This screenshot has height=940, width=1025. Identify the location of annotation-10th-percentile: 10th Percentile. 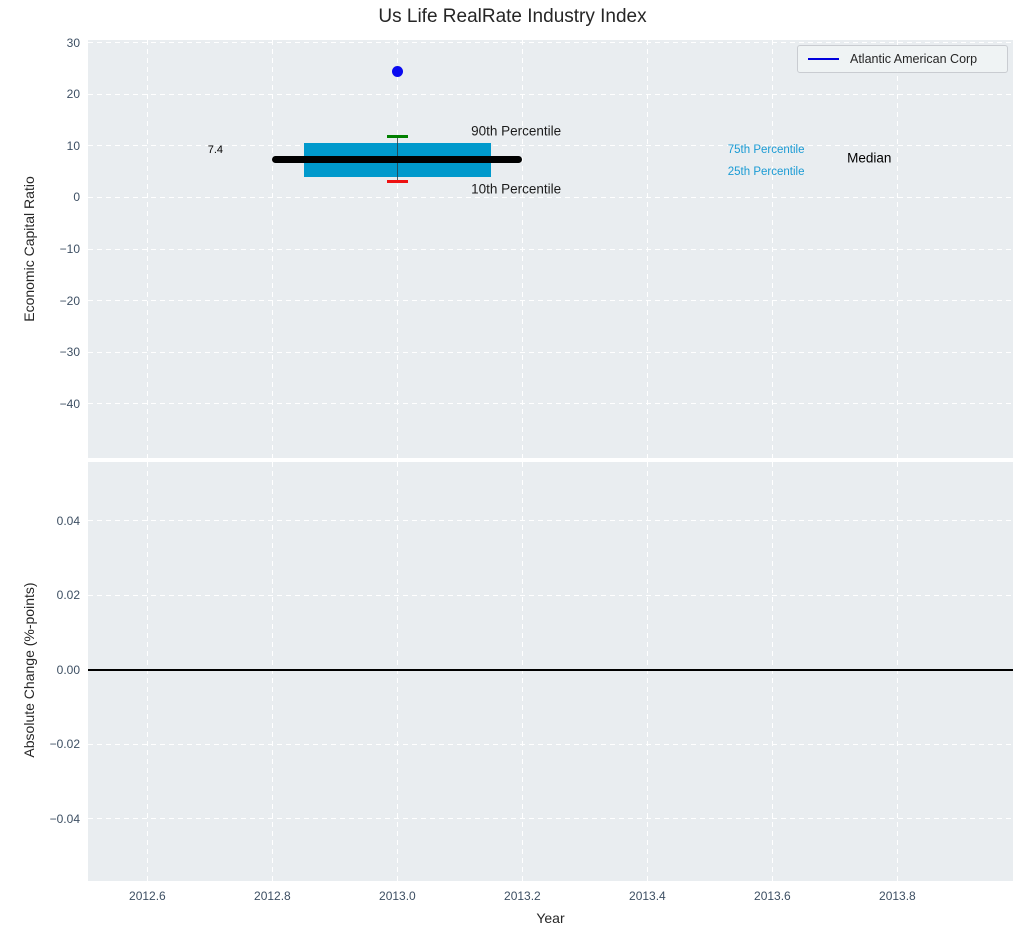
(516, 189).